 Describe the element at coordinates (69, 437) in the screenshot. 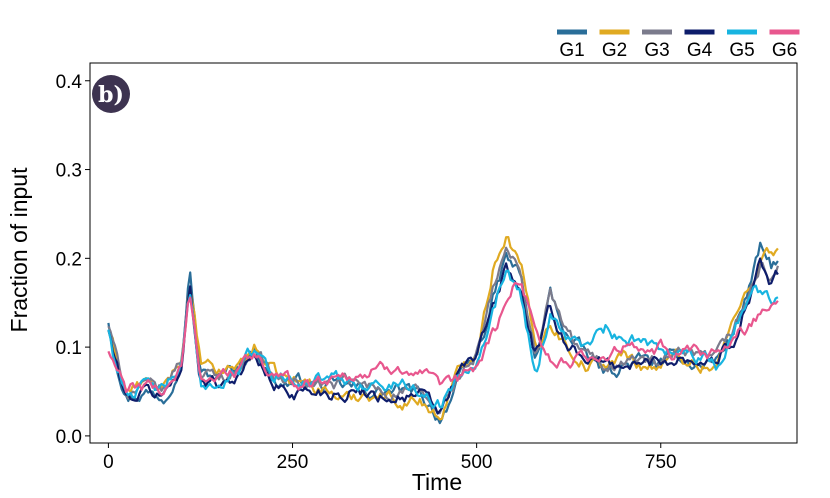

I see `y-tick-label: 0.0` at that location.